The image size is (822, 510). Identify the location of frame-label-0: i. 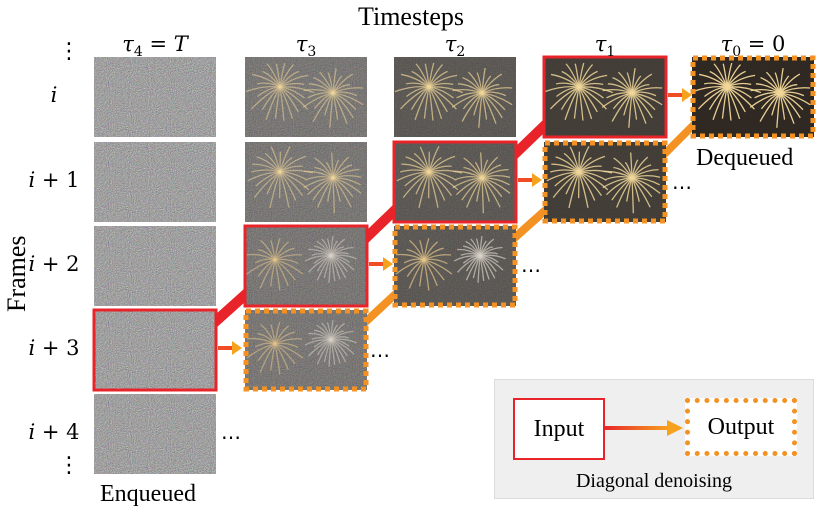
(54, 95).